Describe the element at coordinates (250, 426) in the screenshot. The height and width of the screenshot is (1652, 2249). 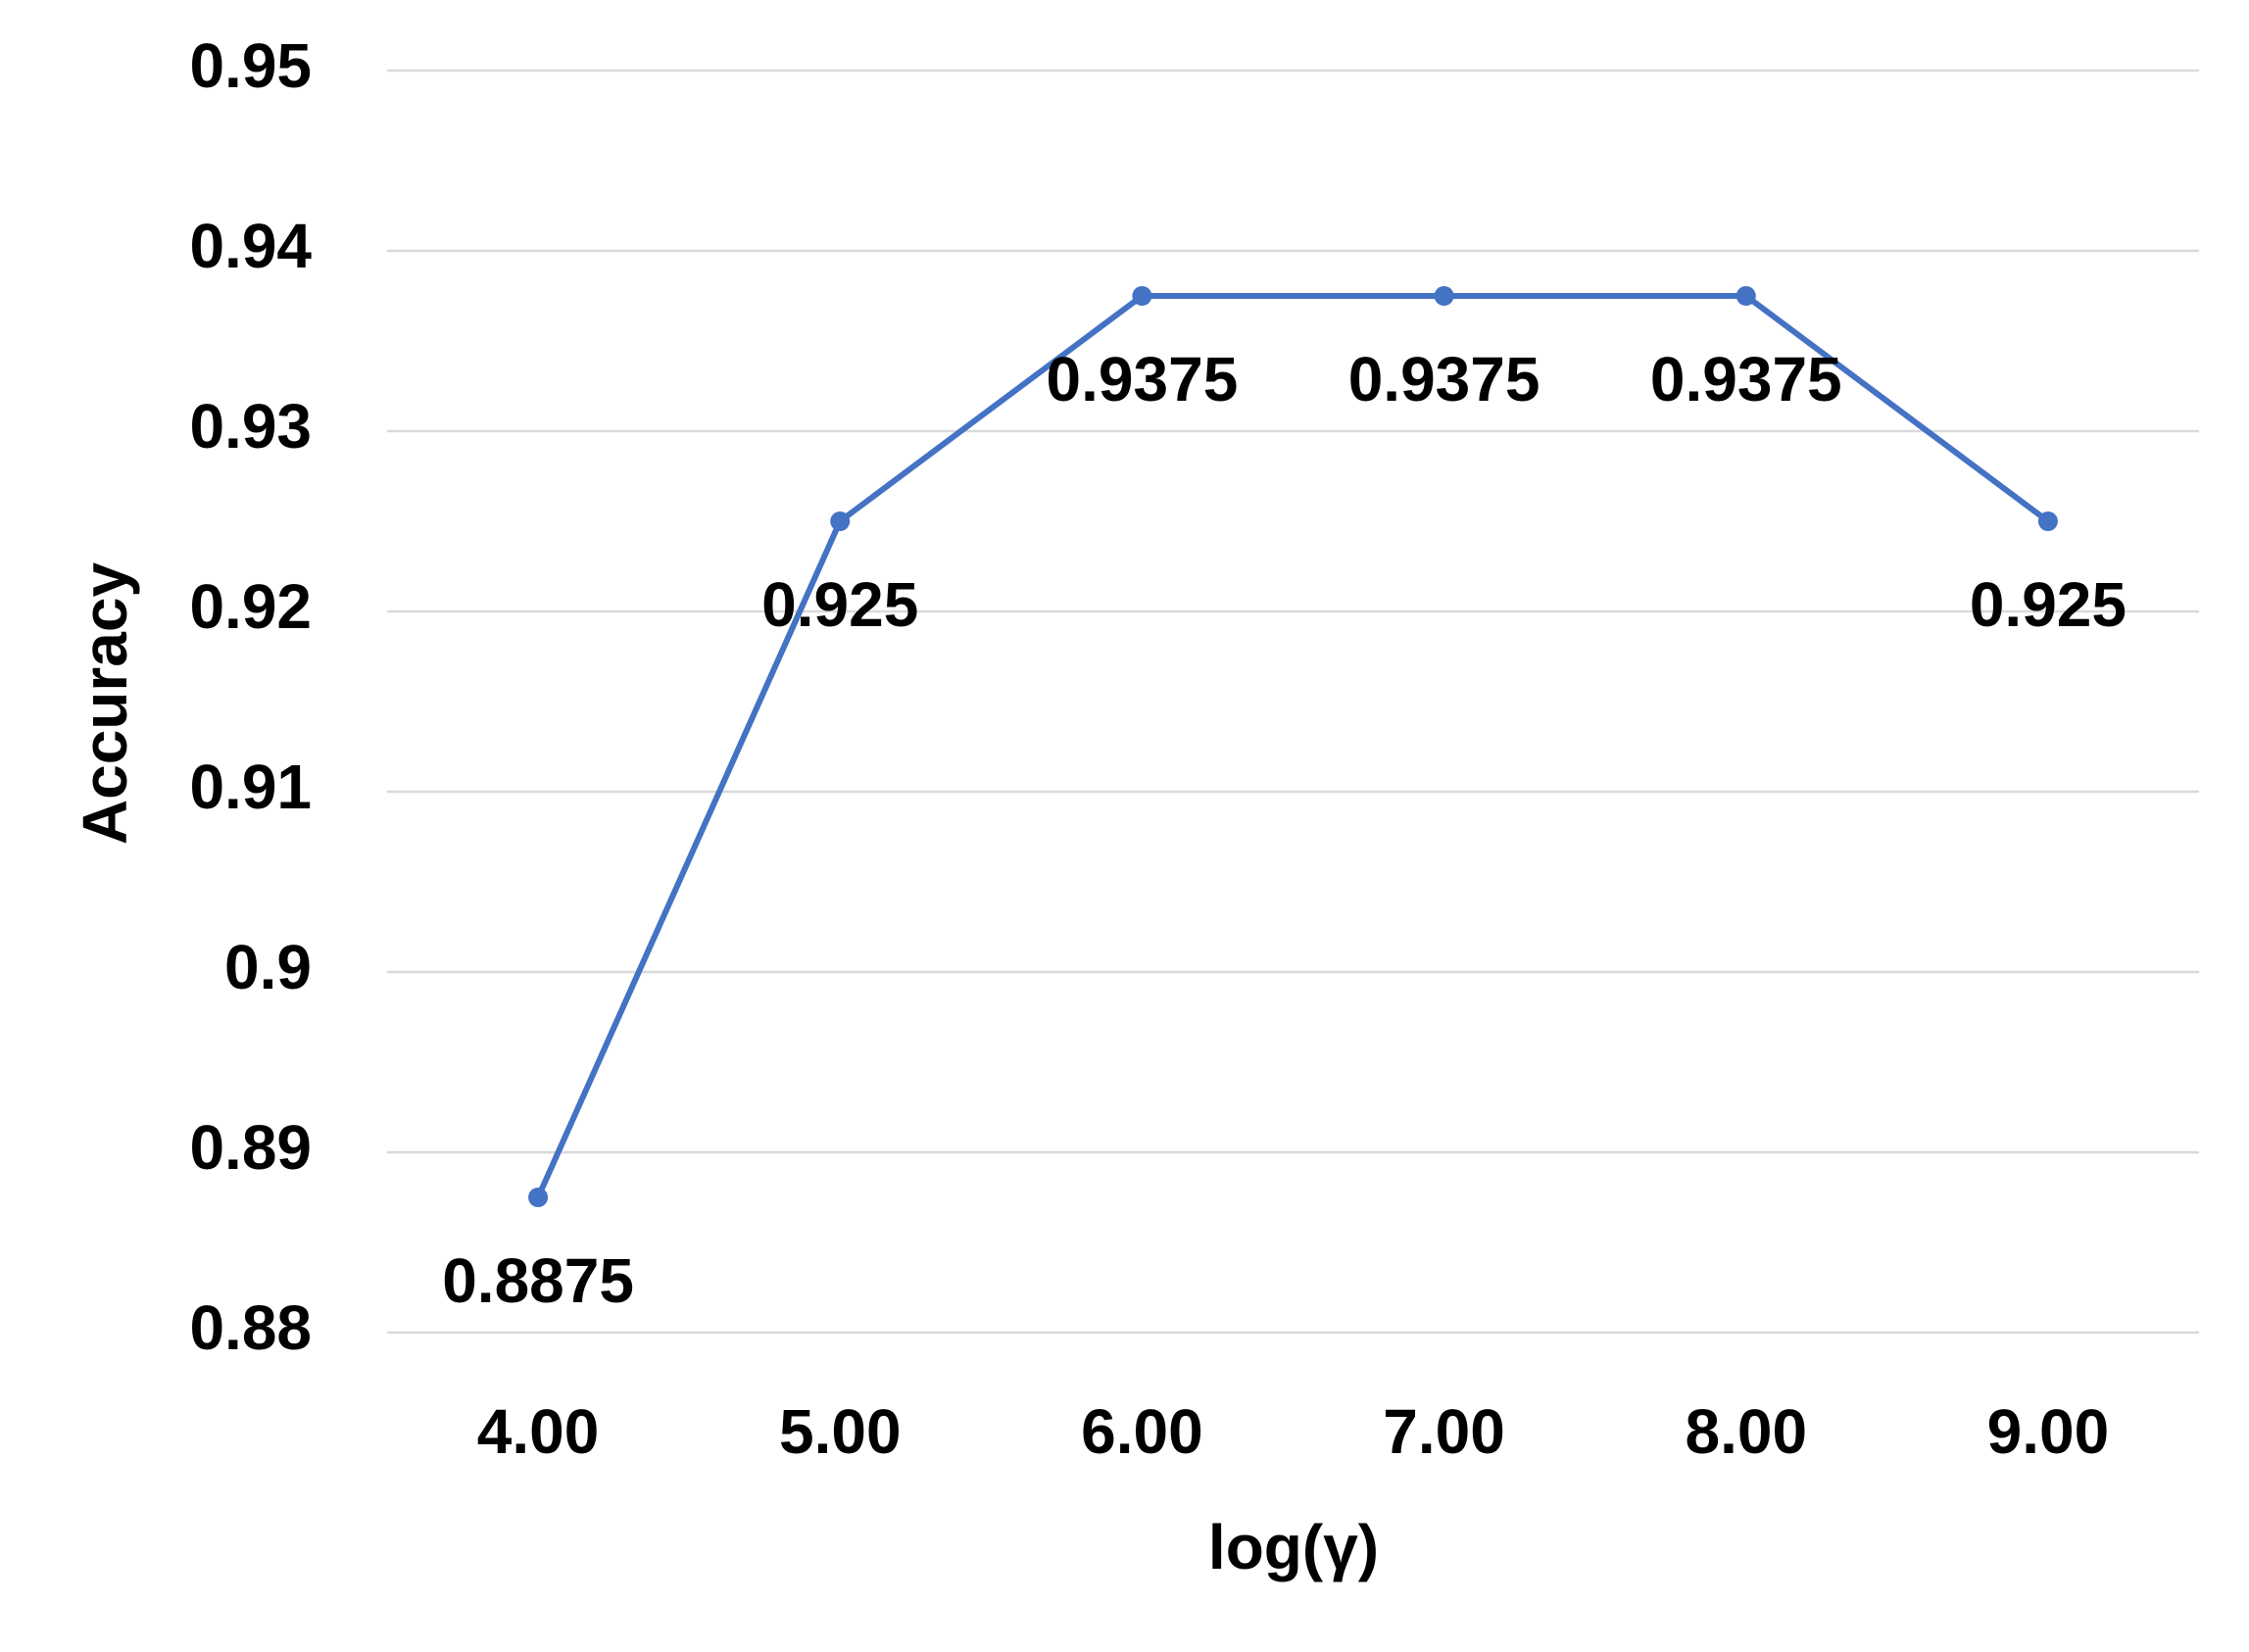
I see `y-tick-label: 0.93` at that location.